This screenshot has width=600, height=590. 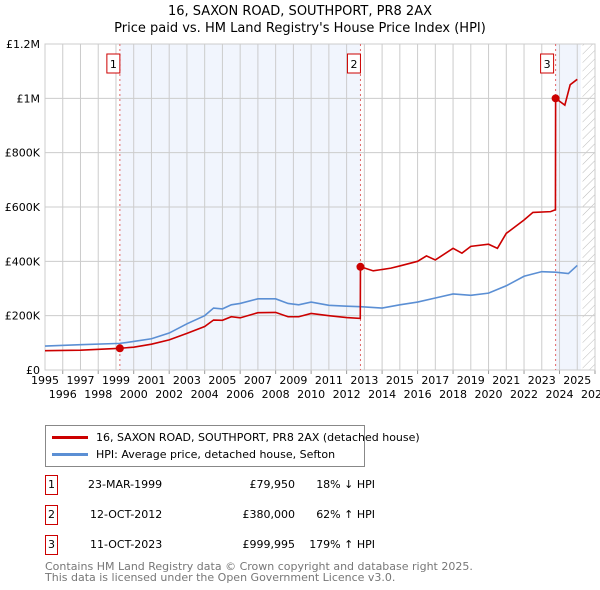 What do you see at coordinates (240, 394) in the screenshot?
I see `x-tick-label: 2006` at bounding box center [240, 394].